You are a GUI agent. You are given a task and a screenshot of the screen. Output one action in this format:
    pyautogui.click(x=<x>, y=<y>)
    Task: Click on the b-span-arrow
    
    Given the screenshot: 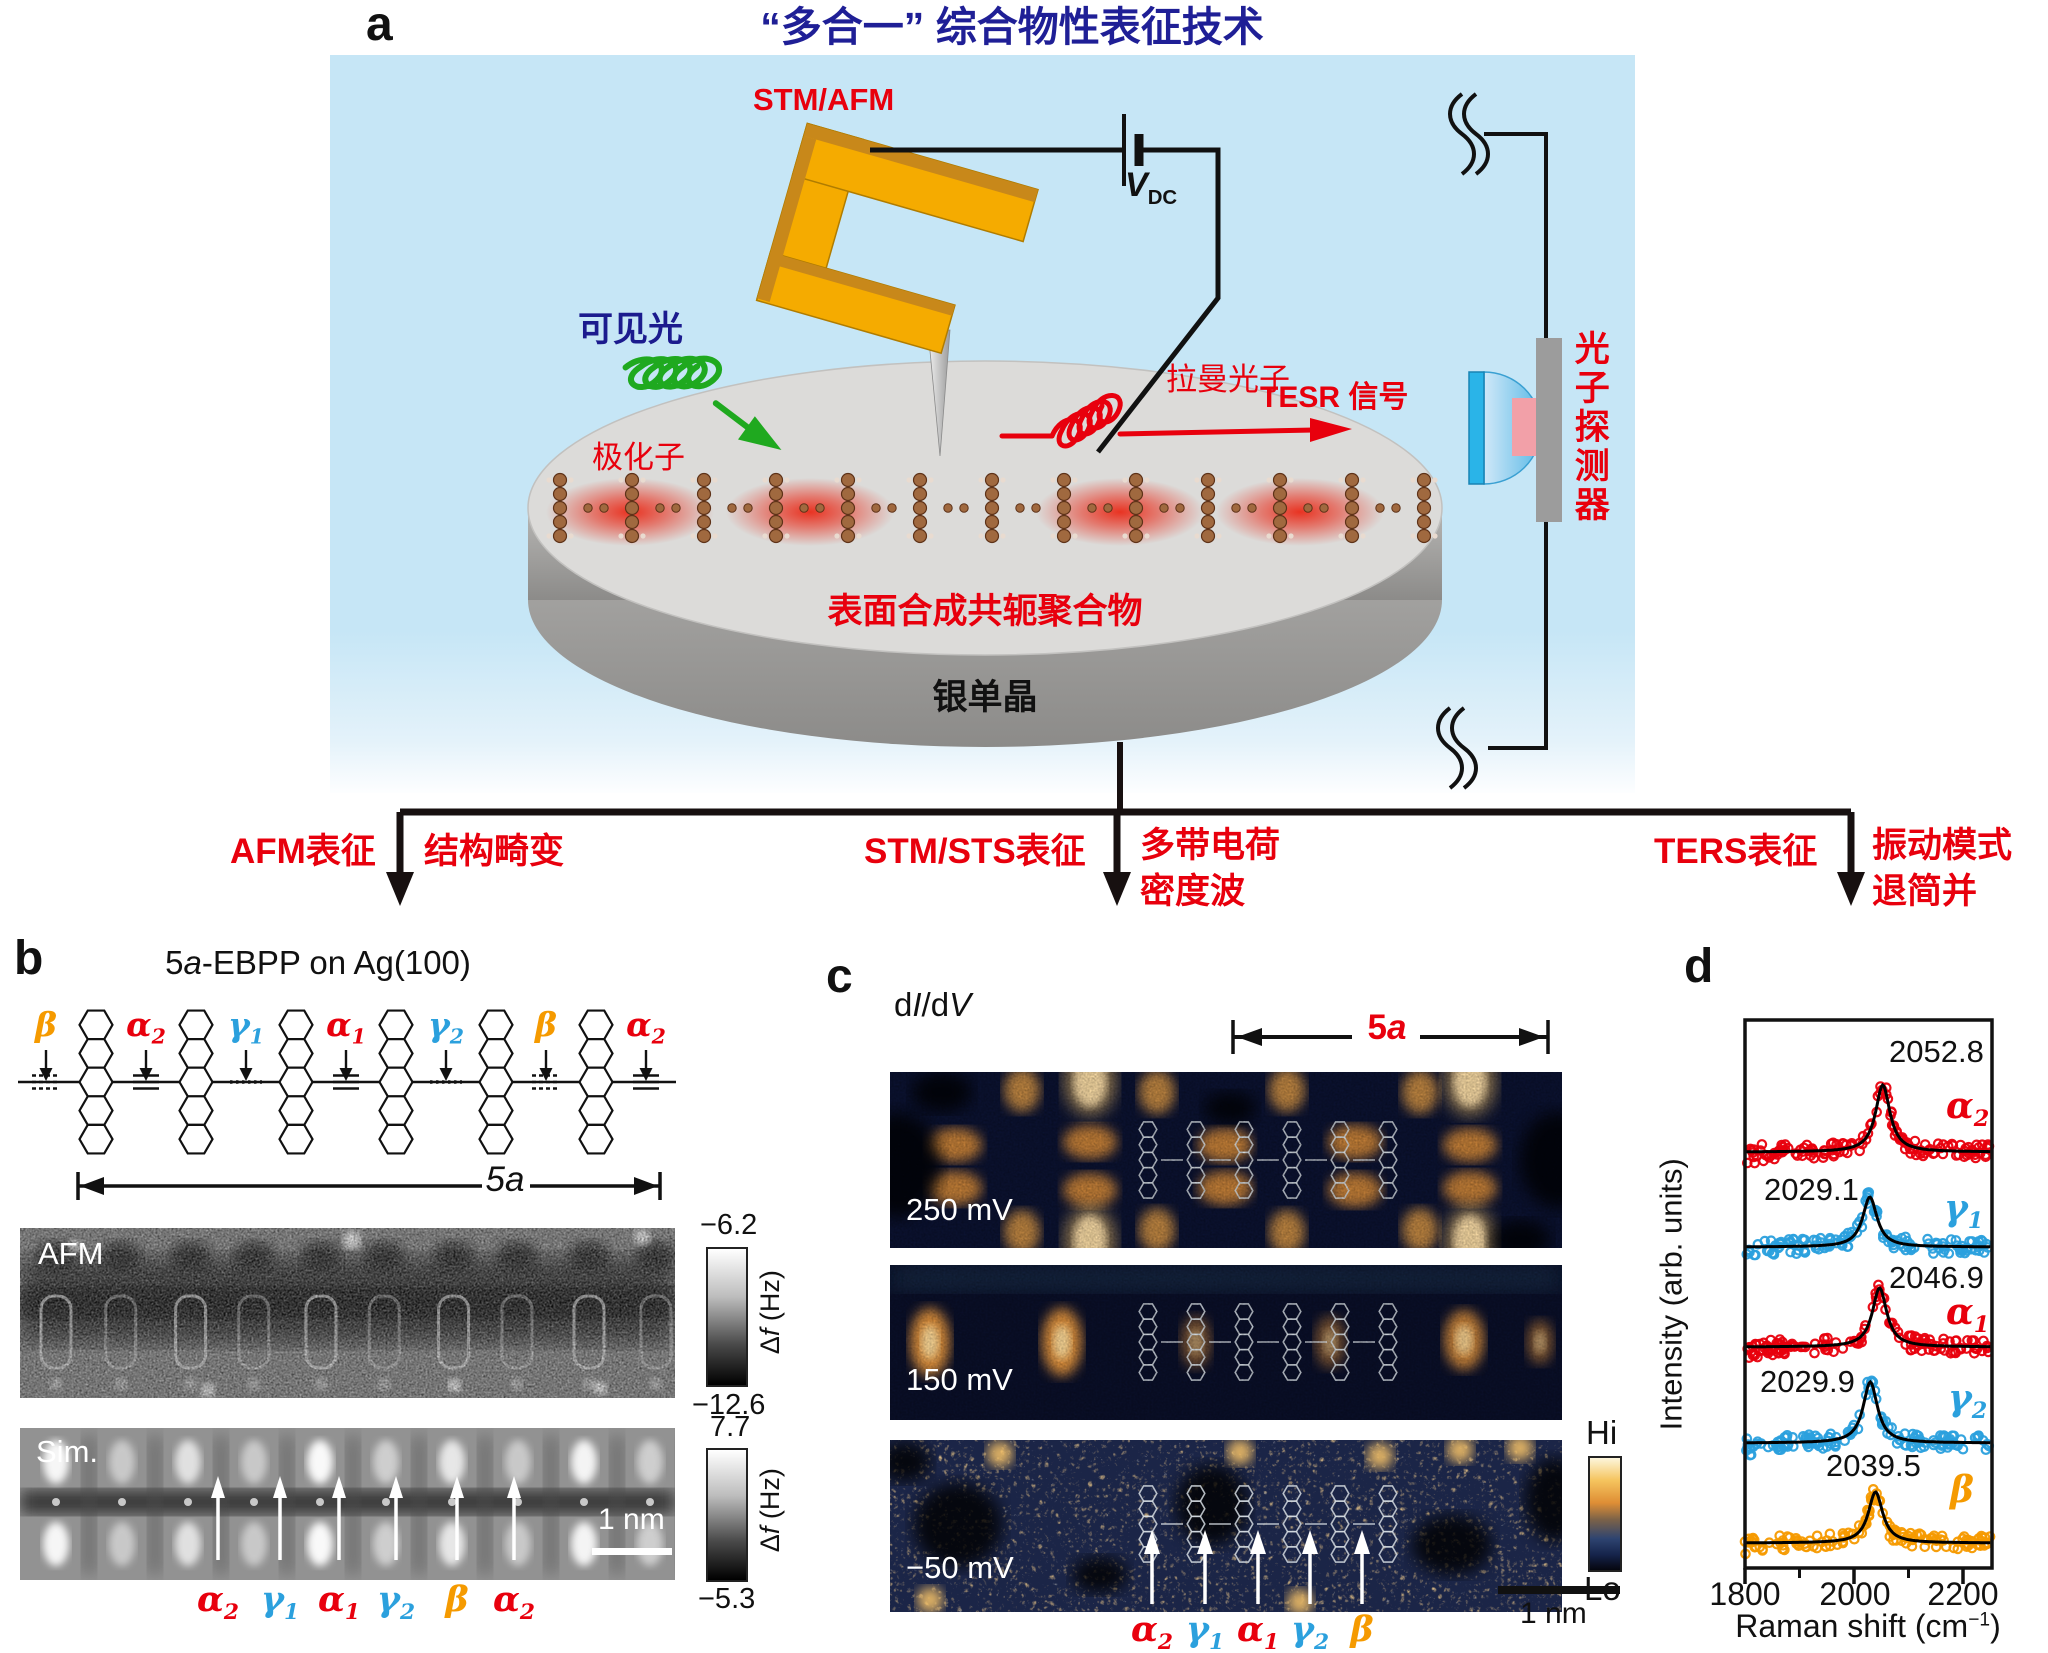 What is the action you would take?
    pyautogui.click(x=369, y=1186)
    